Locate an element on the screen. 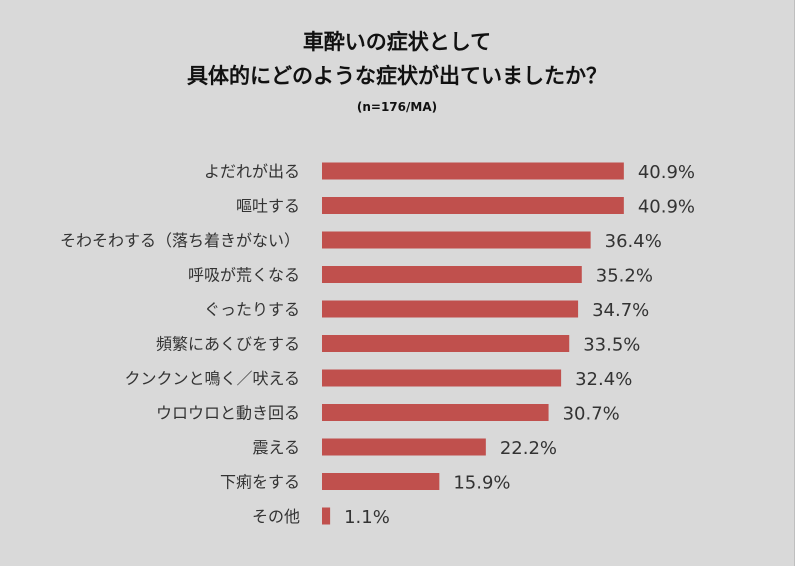 This screenshot has width=800, height=570. value-label: 35.2% is located at coordinates (624, 276).